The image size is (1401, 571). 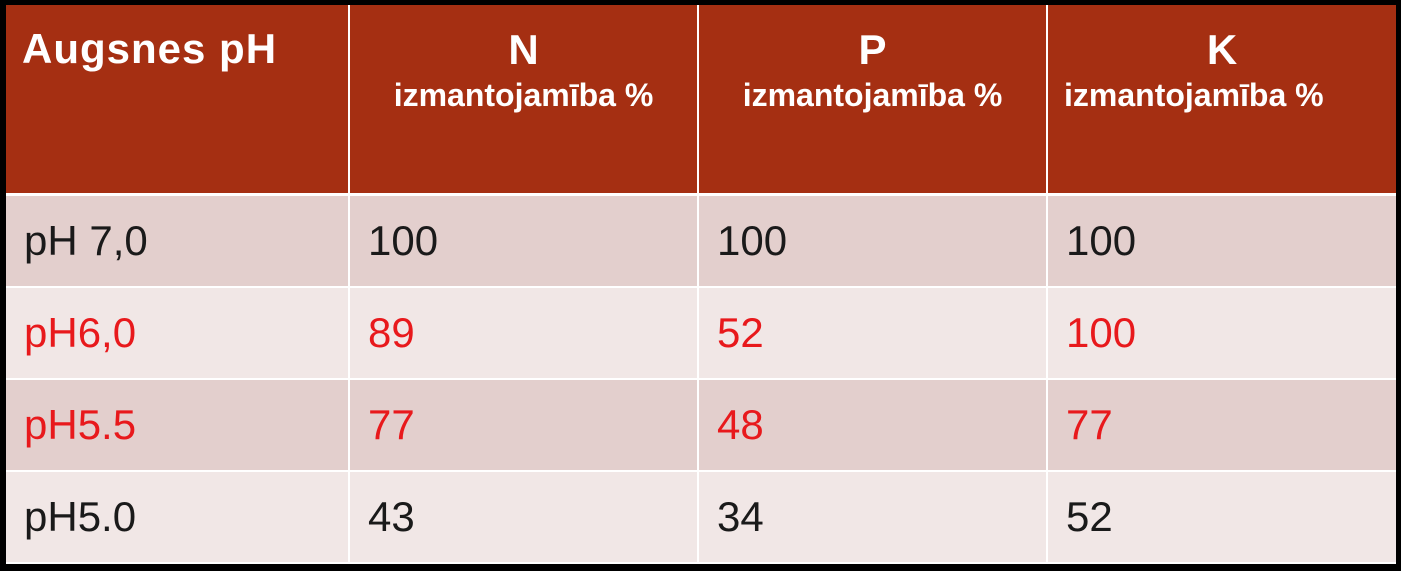 What do you see at coordinates (524, 425) in the screenshot?
I see `cell-n: 77` at bounding box center [524, 425].